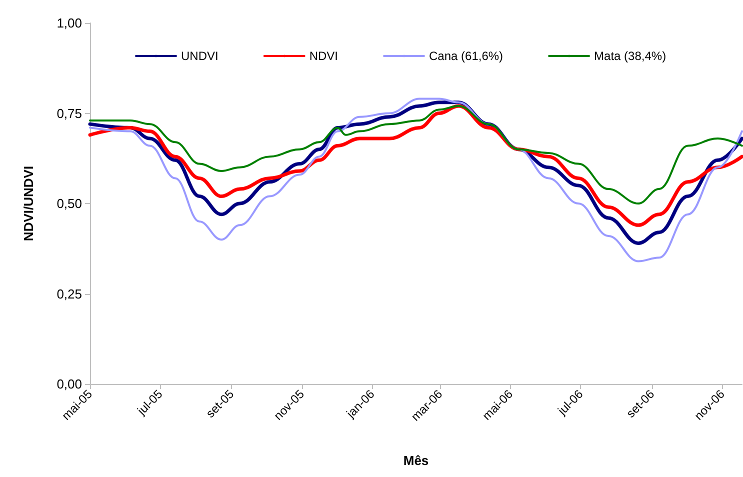  Describe the element at coordinates (630, 56) in the screenshot. I see `legend-label: Mata (38,4%)` at that location.